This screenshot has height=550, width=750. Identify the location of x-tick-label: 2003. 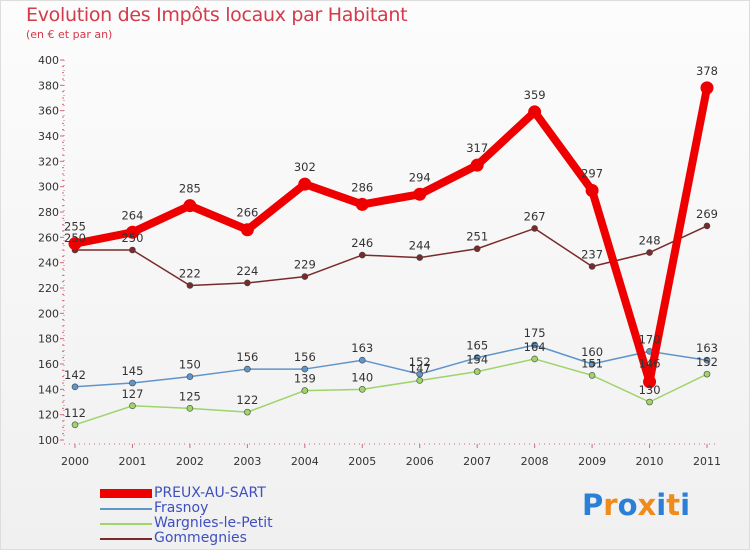
(247, 461).